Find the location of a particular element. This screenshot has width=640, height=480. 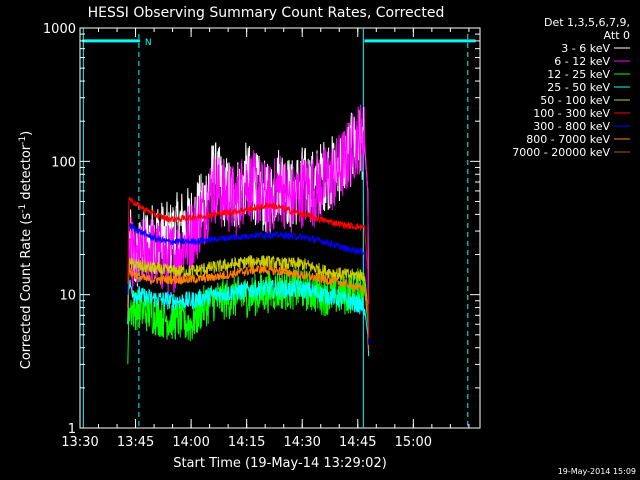

series-line-800-7000-keV is located at coordinates (248, 307).